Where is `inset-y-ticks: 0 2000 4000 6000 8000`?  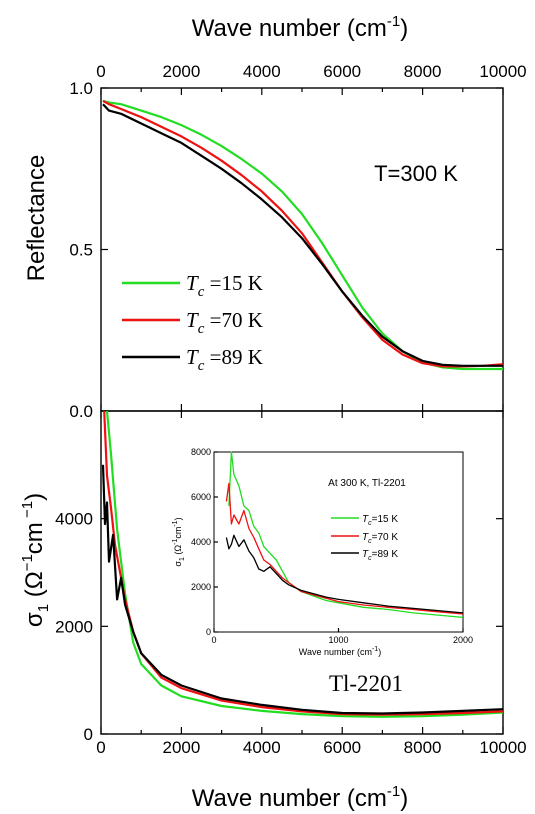 inset-y-ticks: 0 2000 4000 6000 8000 is located at coordinates (204, 542).